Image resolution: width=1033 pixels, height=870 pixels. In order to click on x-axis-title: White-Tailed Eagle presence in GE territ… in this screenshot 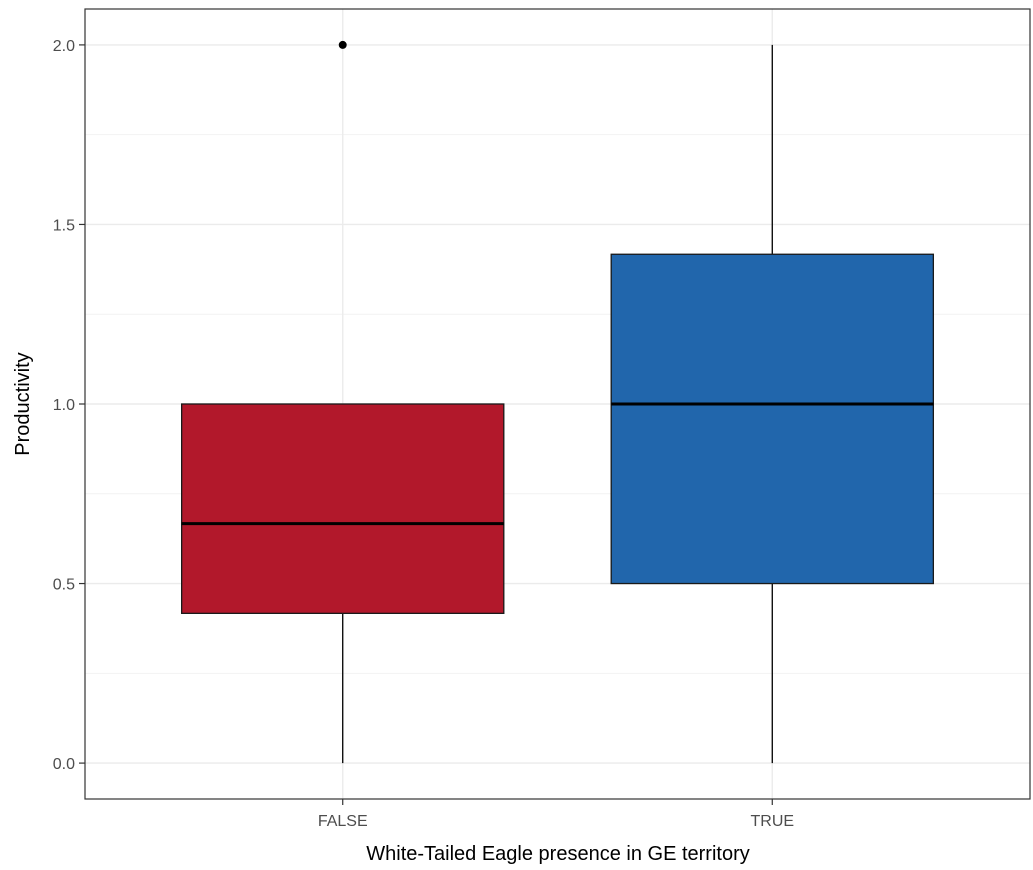, I will do `click(558, 854)`.